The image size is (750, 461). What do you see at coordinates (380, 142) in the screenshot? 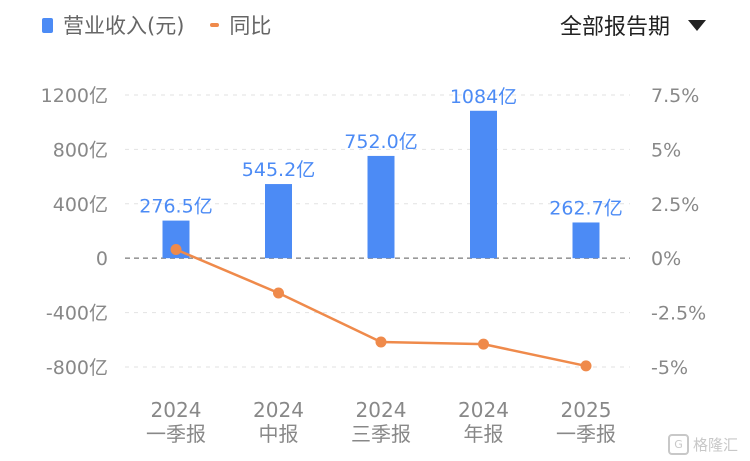
I see `bar-data-label: 752.0亿` at bounding box center [380, 142].